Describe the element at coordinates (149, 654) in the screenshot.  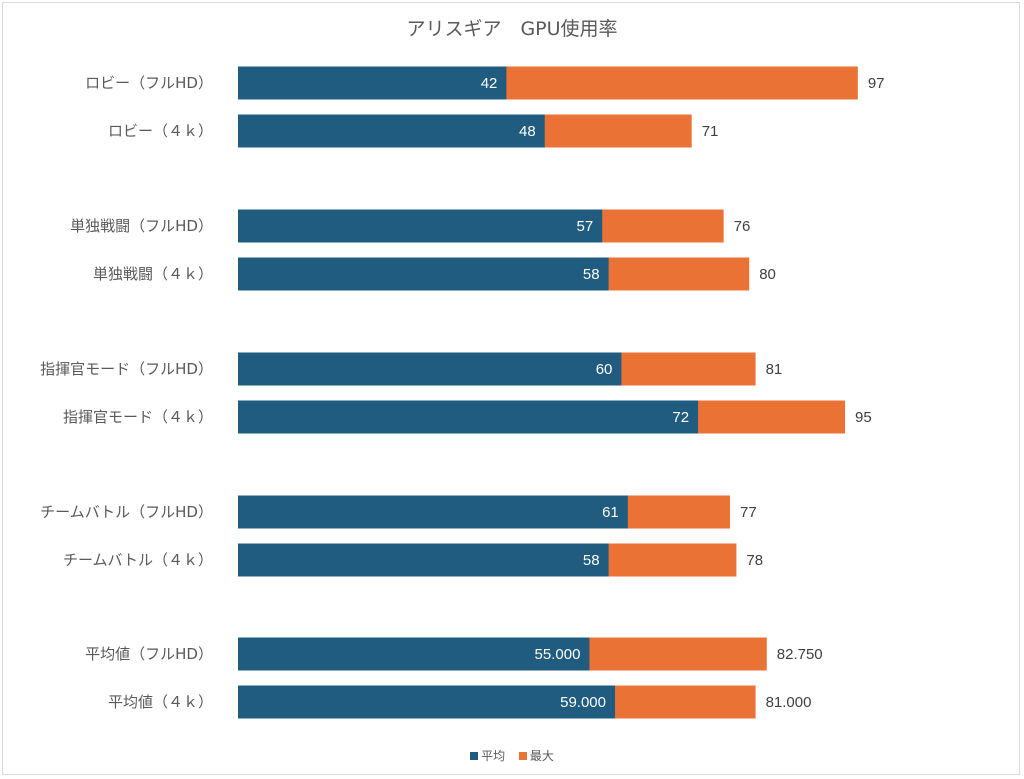
I see `category-label: 平均値（フルHD）` at that location.